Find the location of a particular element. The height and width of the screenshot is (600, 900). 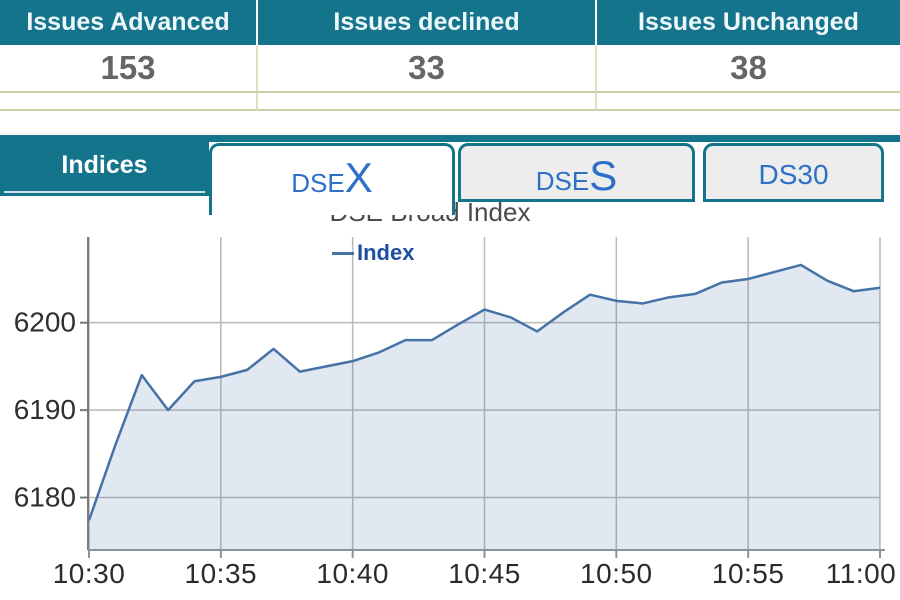

y-axis-label: 6190 is located at coordinates (45, 409).